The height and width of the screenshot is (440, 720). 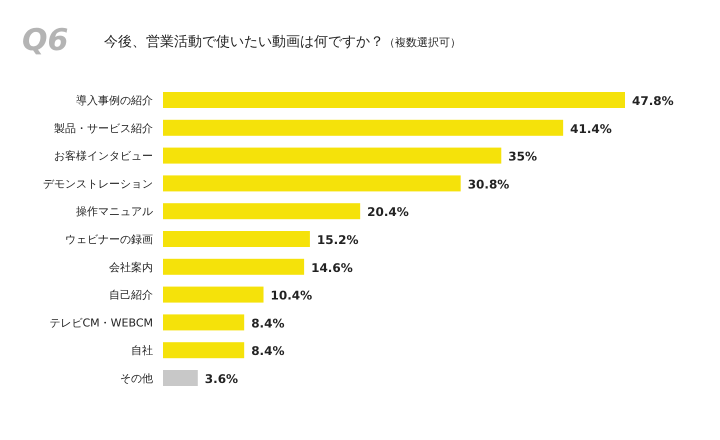 I want to click on y-tick-label: 自己紹介, so click(x=131, y=295).